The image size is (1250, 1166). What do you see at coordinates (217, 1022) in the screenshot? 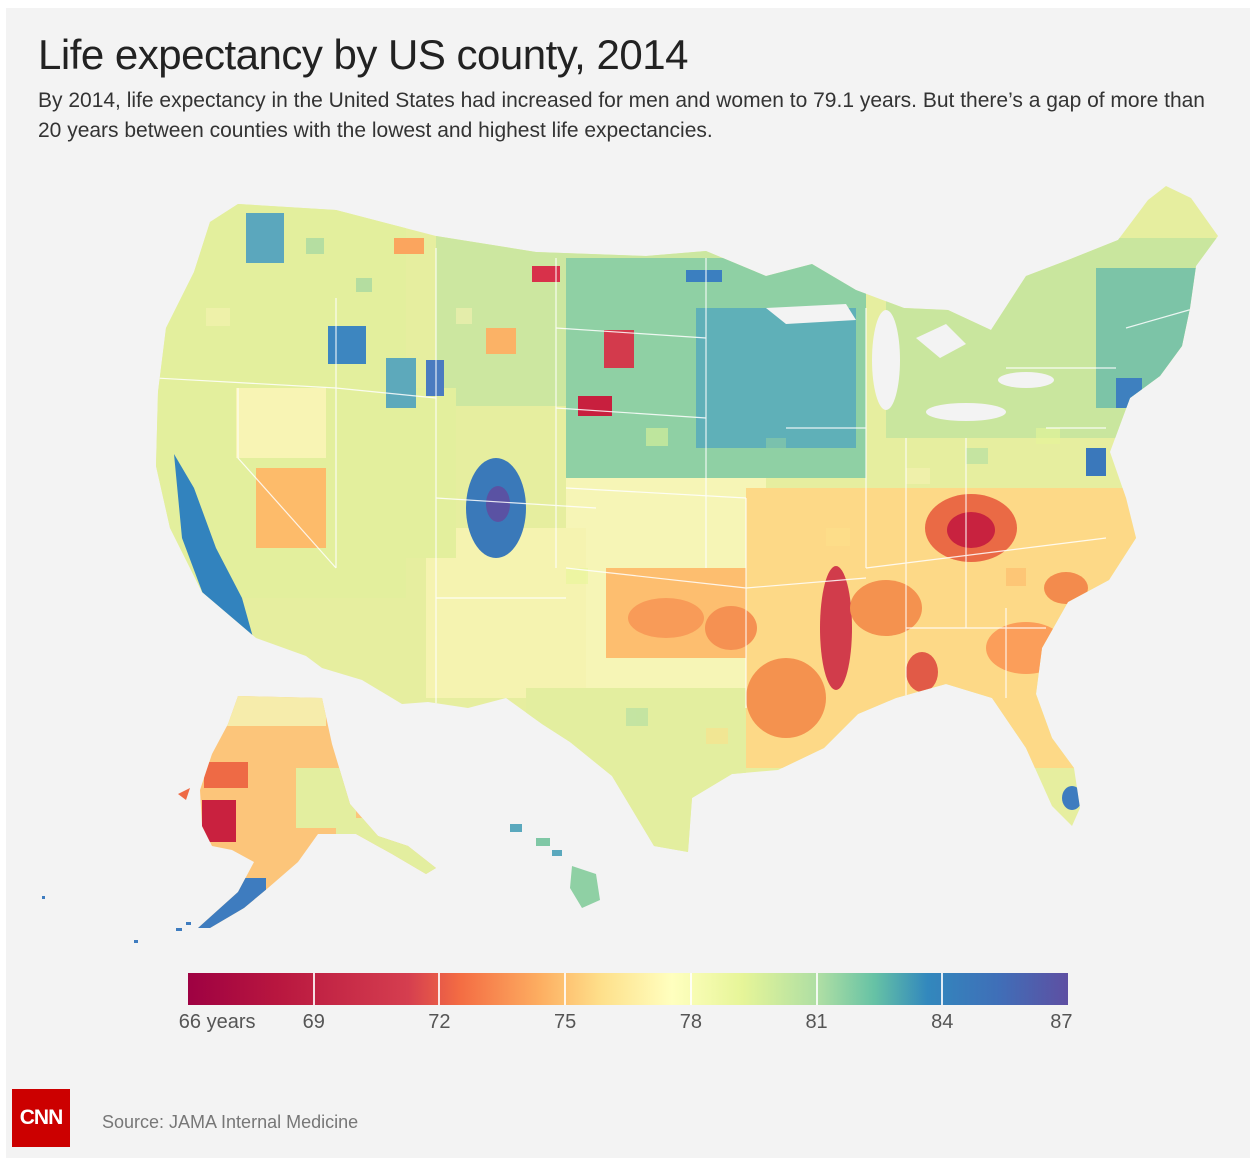
I see `legend-tick-label: 66 years` at bounding box center [217, 1022].